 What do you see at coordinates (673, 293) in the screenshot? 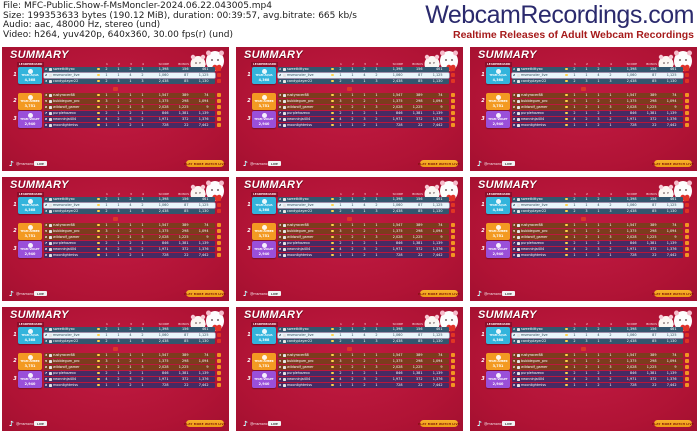
I see `cta-button: PLAY MORE WATCH LIVE` at bounding box center [673, 293].